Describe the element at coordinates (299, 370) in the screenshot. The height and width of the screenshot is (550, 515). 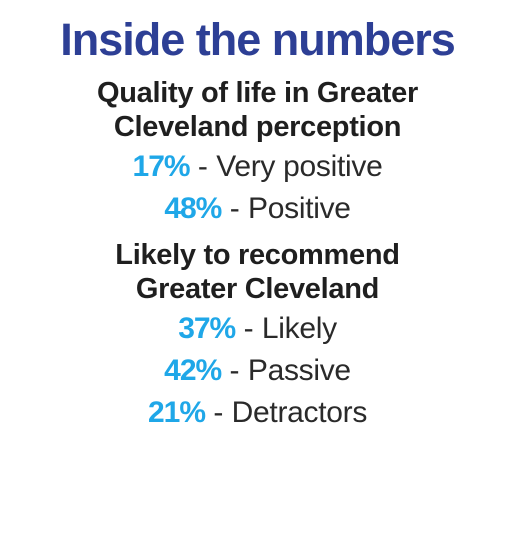
I see `stat-label: Passive` at that location.